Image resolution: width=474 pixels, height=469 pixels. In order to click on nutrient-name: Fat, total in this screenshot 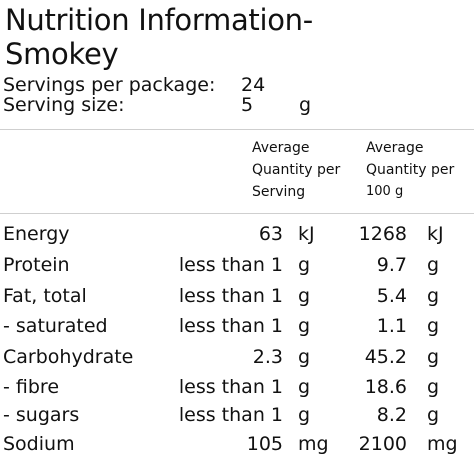, I will do `click(45, 296)`.